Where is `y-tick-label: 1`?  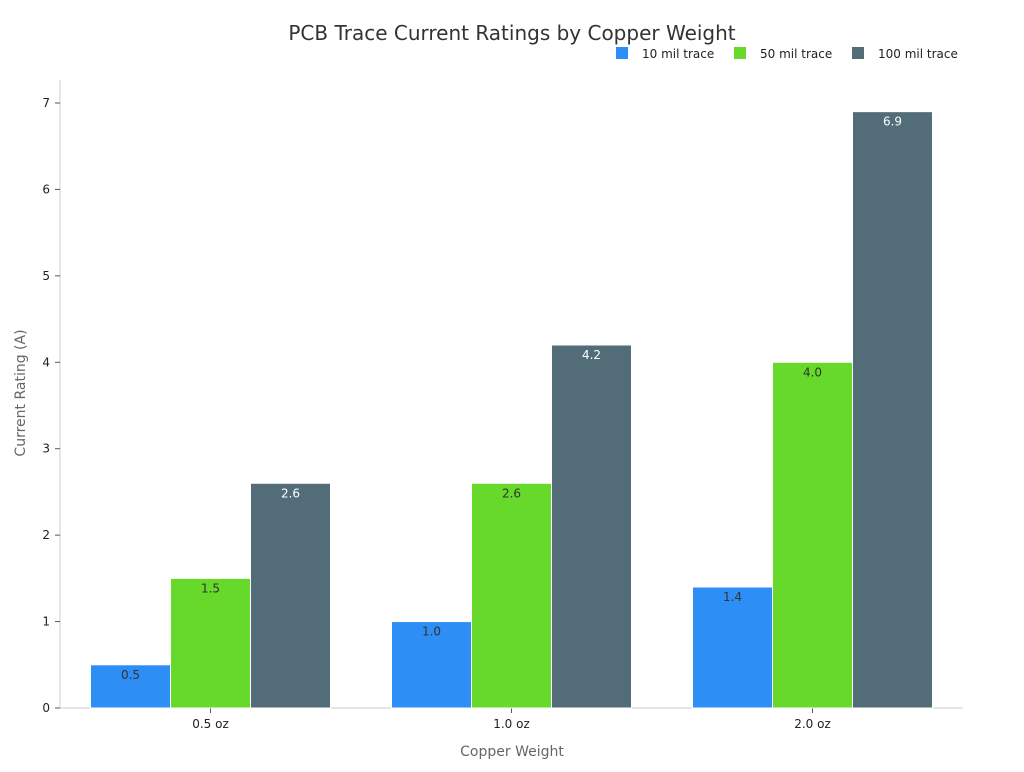 y-tick-label: 1 is located at coordinates (46, 622).